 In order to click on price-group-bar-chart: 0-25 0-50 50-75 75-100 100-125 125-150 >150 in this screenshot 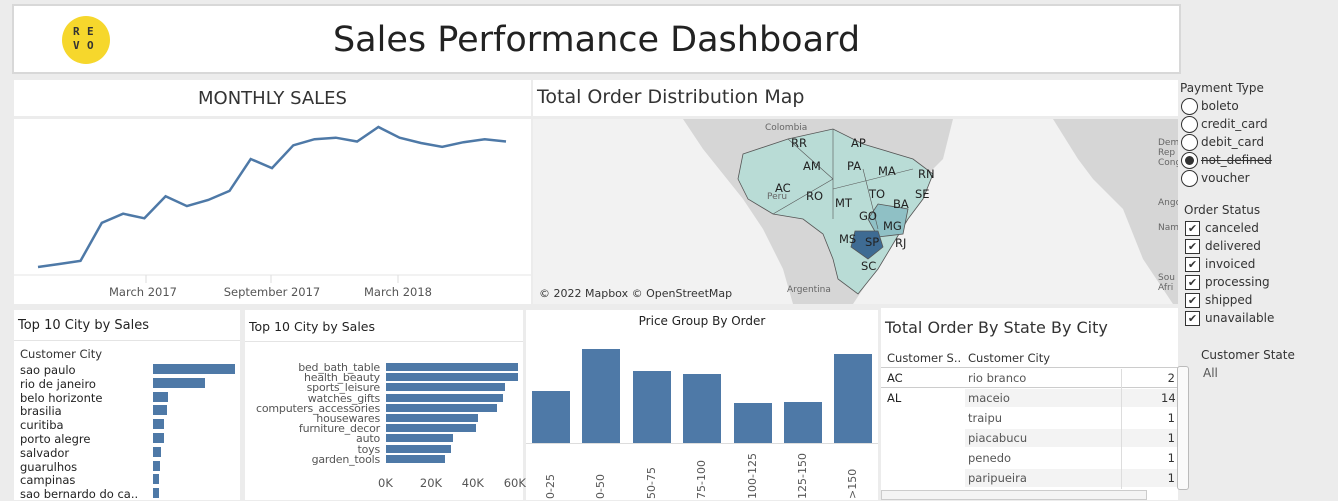, I will do `click(702, 405)`.